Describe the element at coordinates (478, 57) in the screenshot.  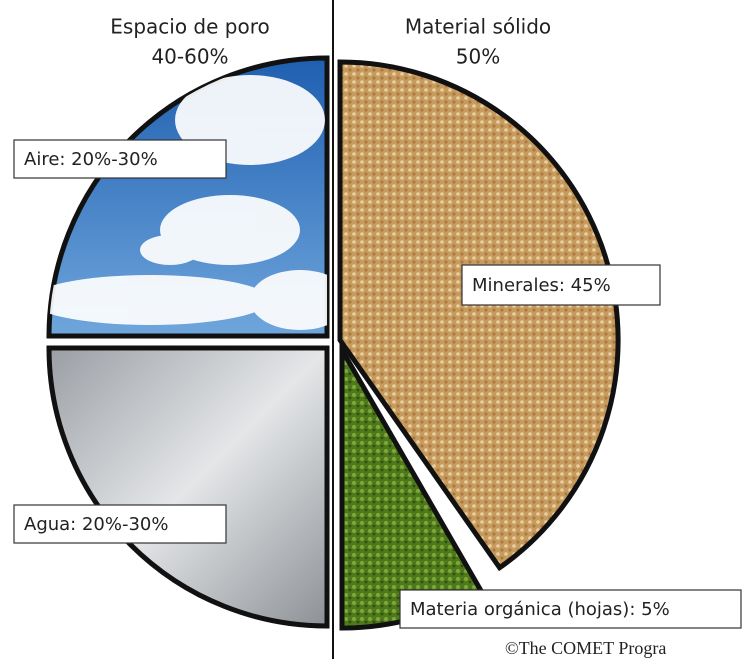
I see `header-value: 50%` at that location.